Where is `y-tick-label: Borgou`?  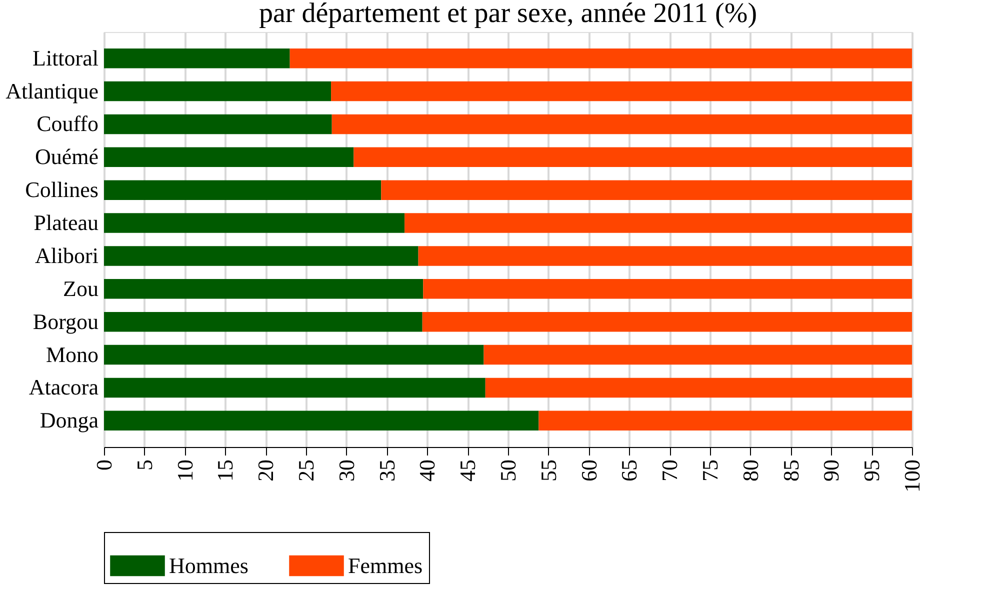
y-tick-label: Borgou is located at coordinates (65, 321).